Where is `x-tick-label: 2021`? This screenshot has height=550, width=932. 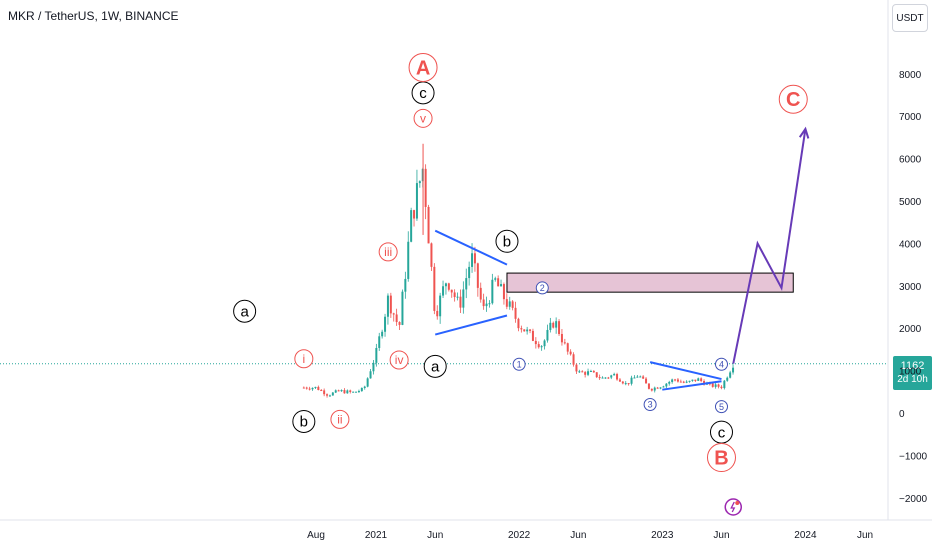
x-tick-label: 2021 is located at coordinates (376, 535).